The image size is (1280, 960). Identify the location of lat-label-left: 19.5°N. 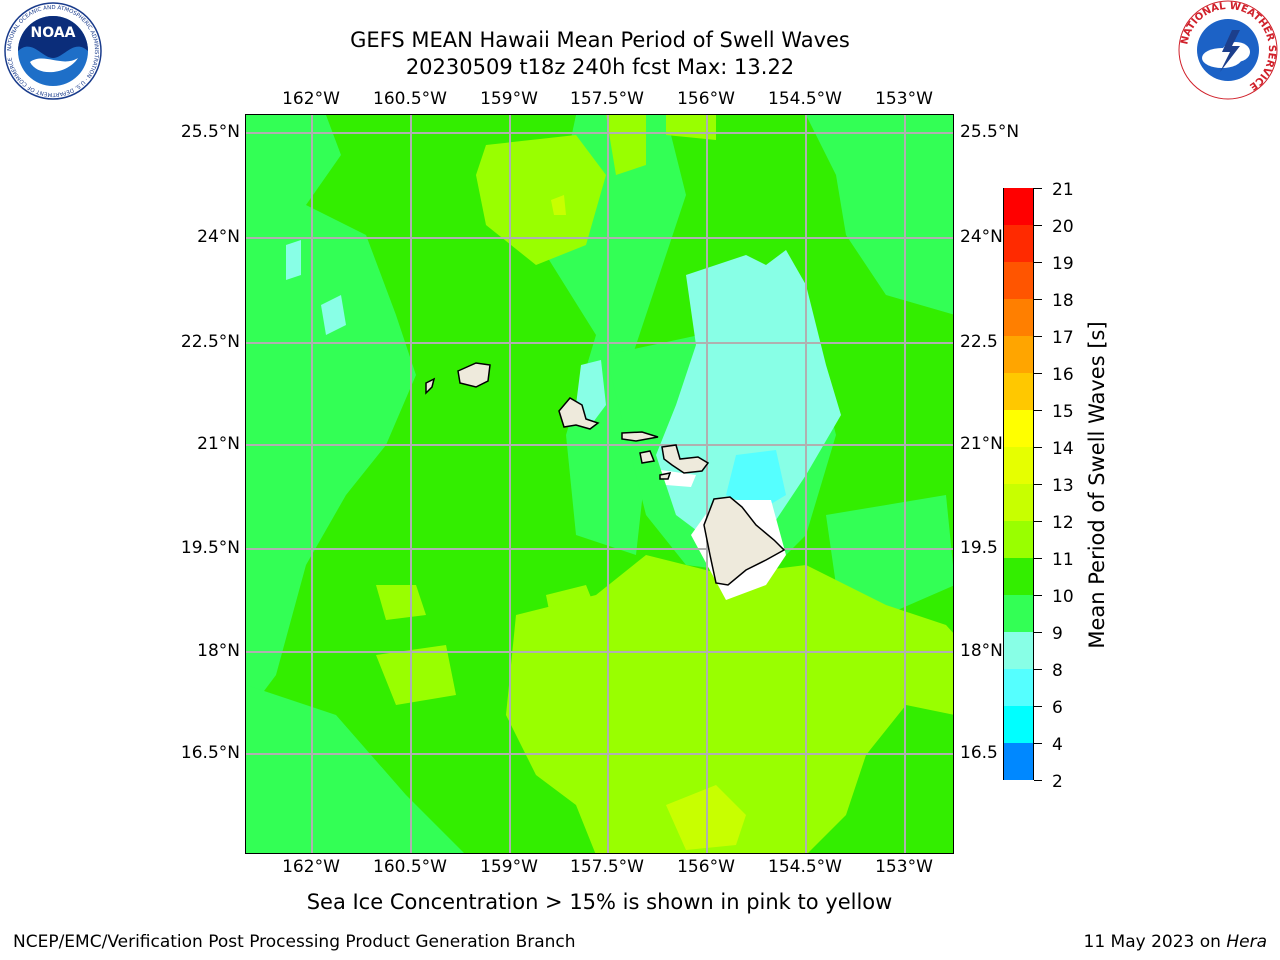
(210, 548).